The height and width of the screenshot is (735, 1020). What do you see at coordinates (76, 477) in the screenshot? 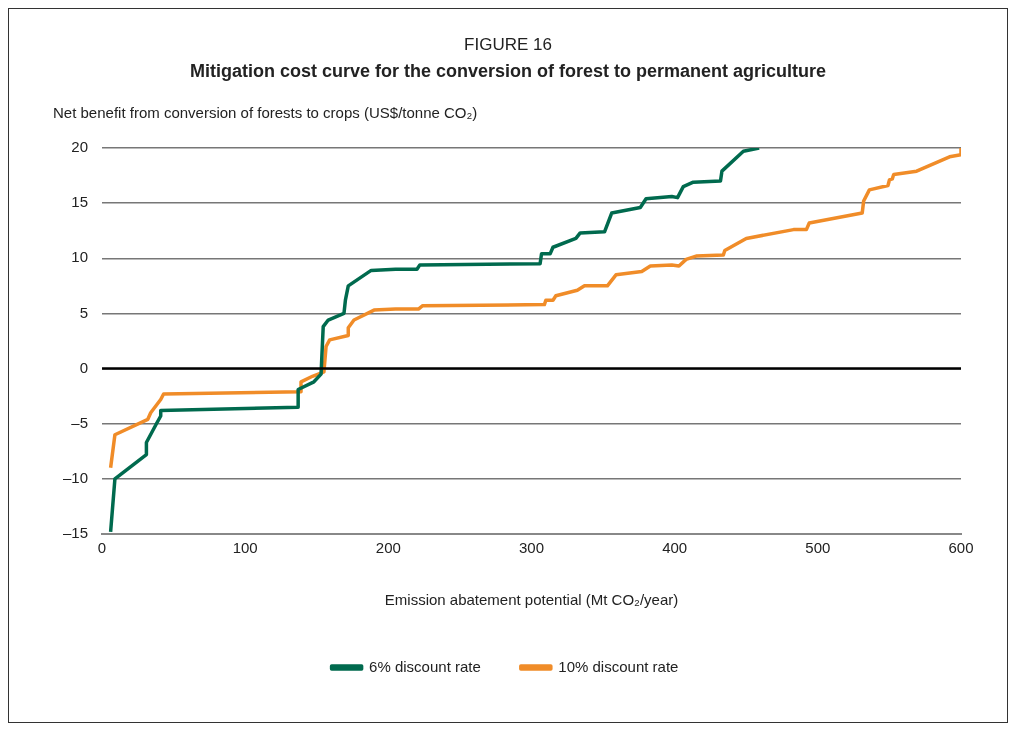
I see `y-tick-label: –10` at bounding box center [76, 477].